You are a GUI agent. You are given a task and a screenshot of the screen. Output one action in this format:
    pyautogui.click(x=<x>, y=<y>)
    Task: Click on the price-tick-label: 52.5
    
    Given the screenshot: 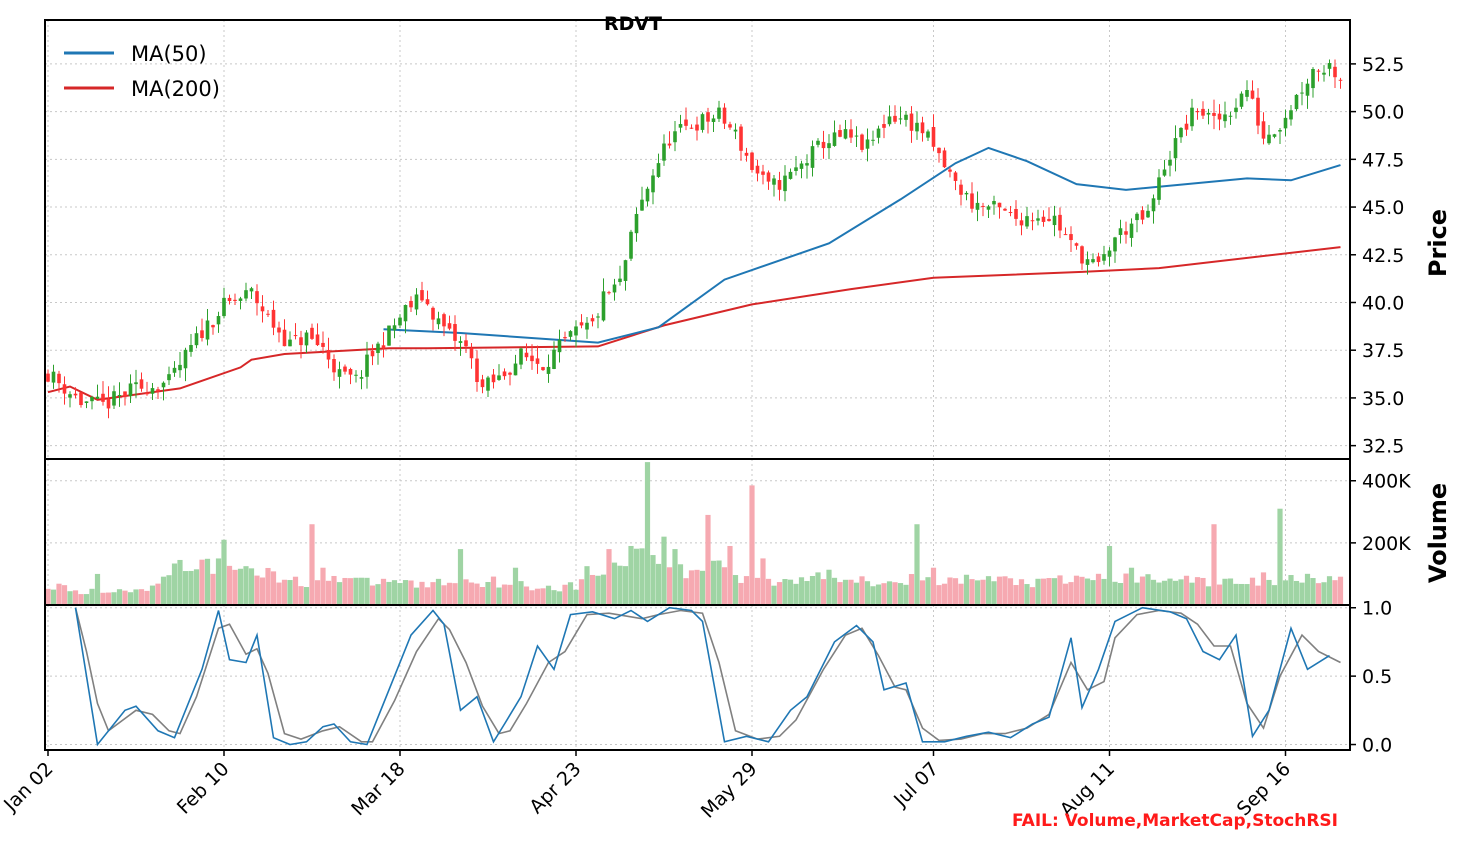 What is the action you would take?
    pyautogui.click(x=1383, y=65)
    